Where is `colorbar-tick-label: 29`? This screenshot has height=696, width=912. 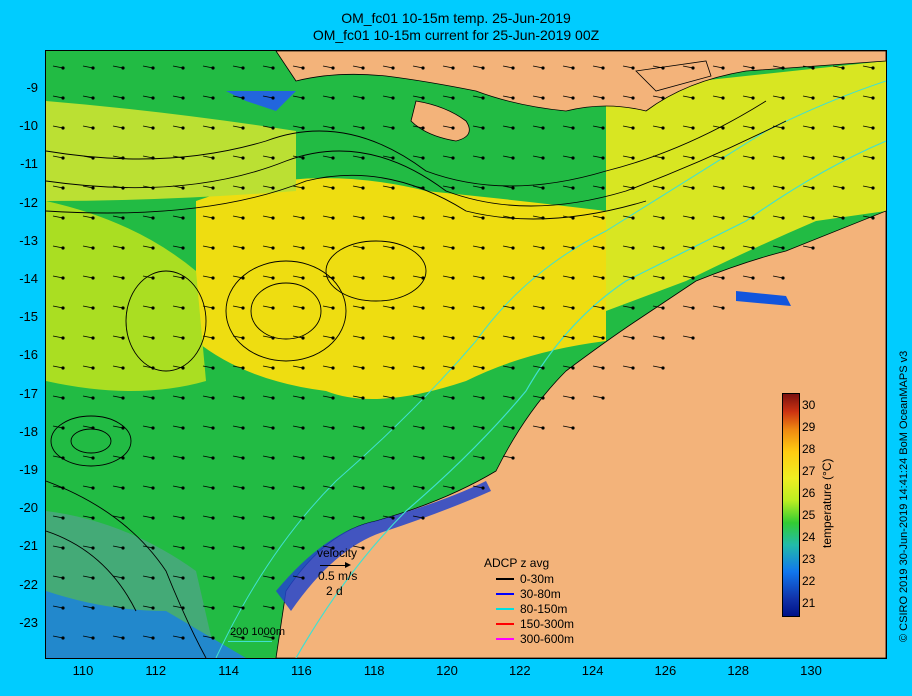
colorbar-tick-label: 29 is located at coordinates (809, 427).